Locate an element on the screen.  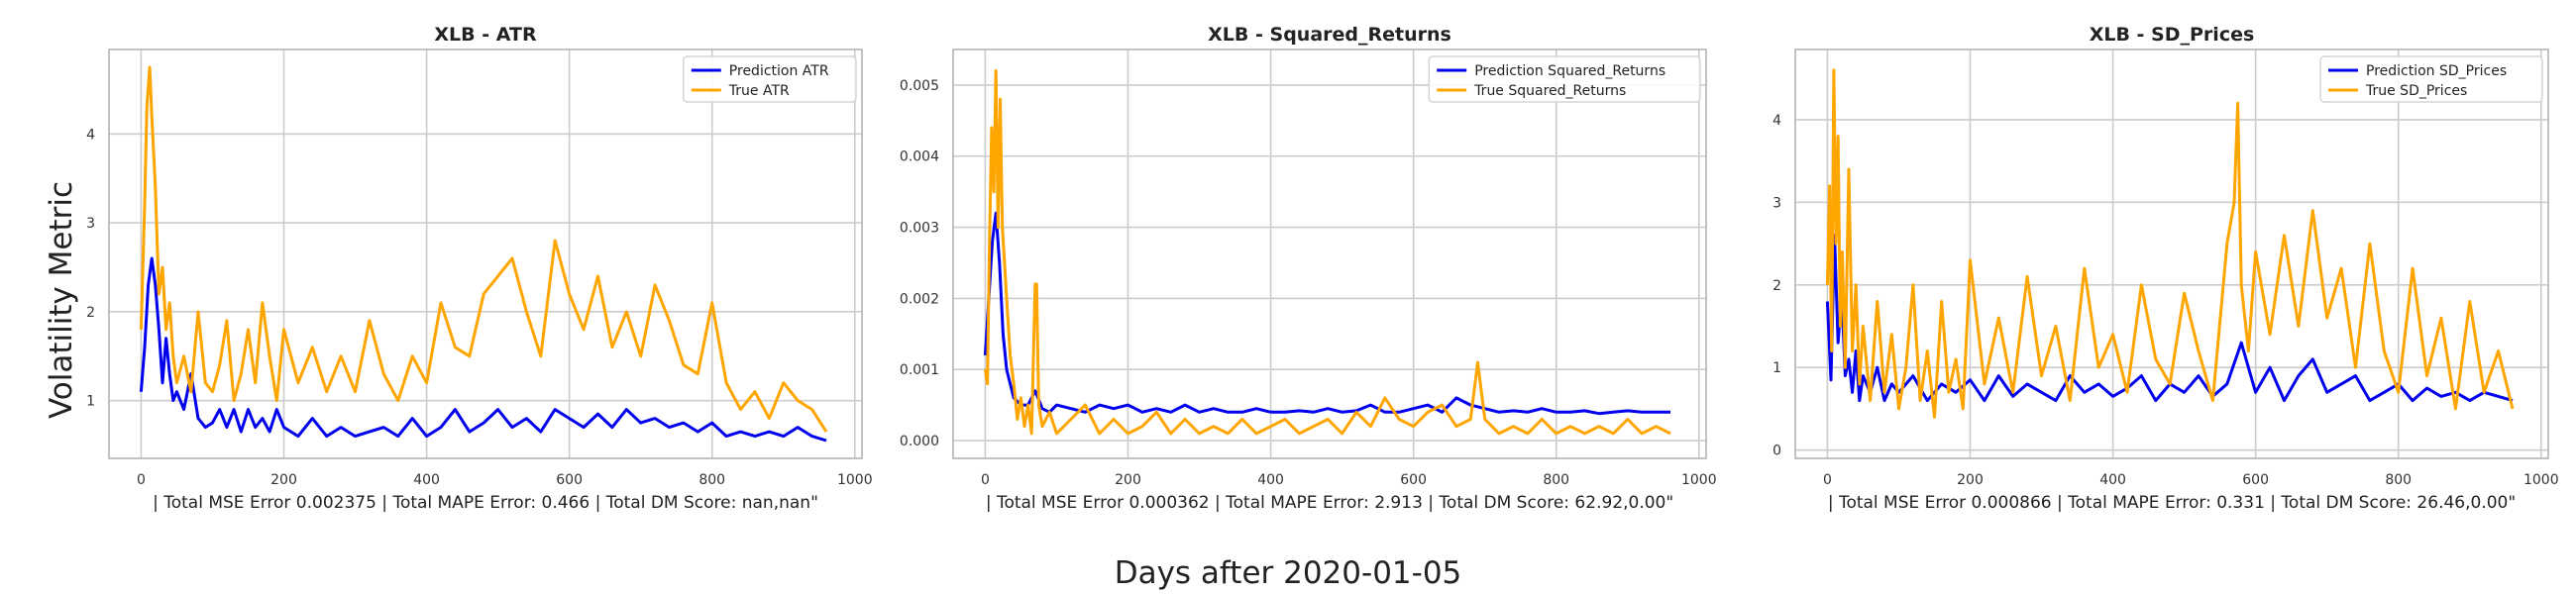
legend: Prediction SD_Prices True SD_Prices is located at coordinates (2431, 79).